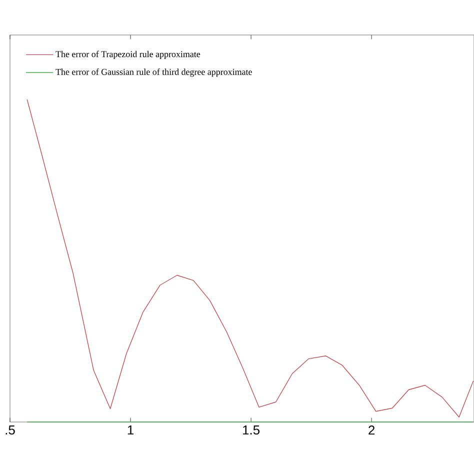 This screenshot has height=474, width=474. What do you see at coordinates (128, 55) in the screenshot?
I see `legend-label: The error of Trapezoid rule approximate` at bounding box center [128, 55].